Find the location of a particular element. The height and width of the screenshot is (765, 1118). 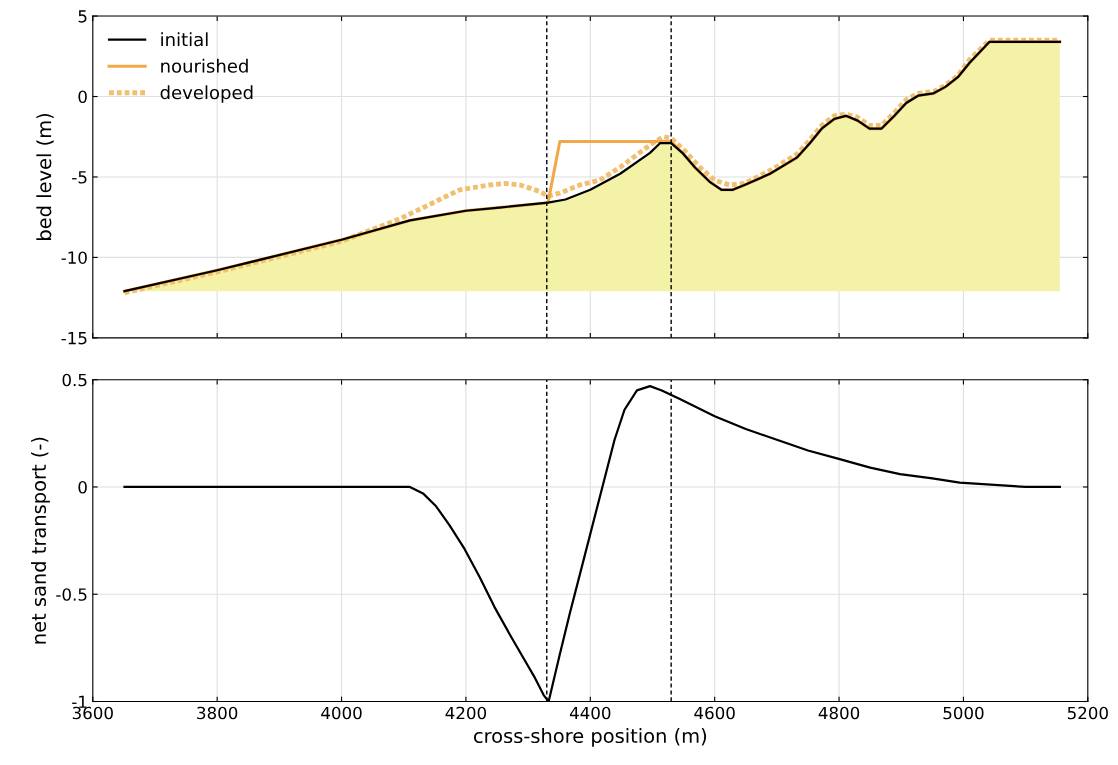

y-axis-title: bed level (m) is located at coordinates (45, 176).